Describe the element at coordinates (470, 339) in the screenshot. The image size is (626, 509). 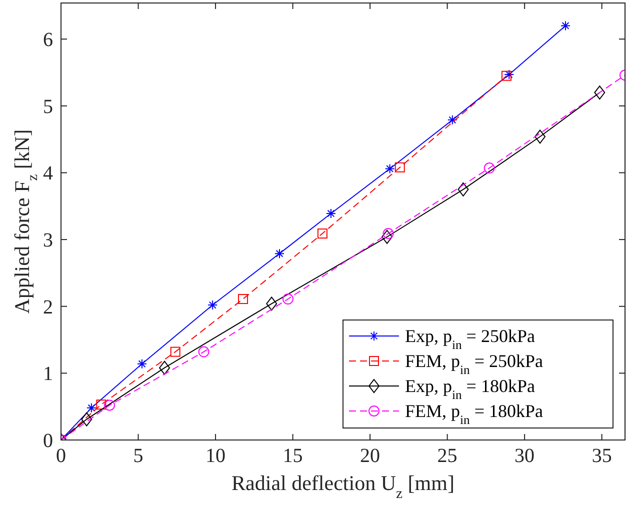
I see `legend-label: Exp, p$_{in}$ = 250kPa` at that location.